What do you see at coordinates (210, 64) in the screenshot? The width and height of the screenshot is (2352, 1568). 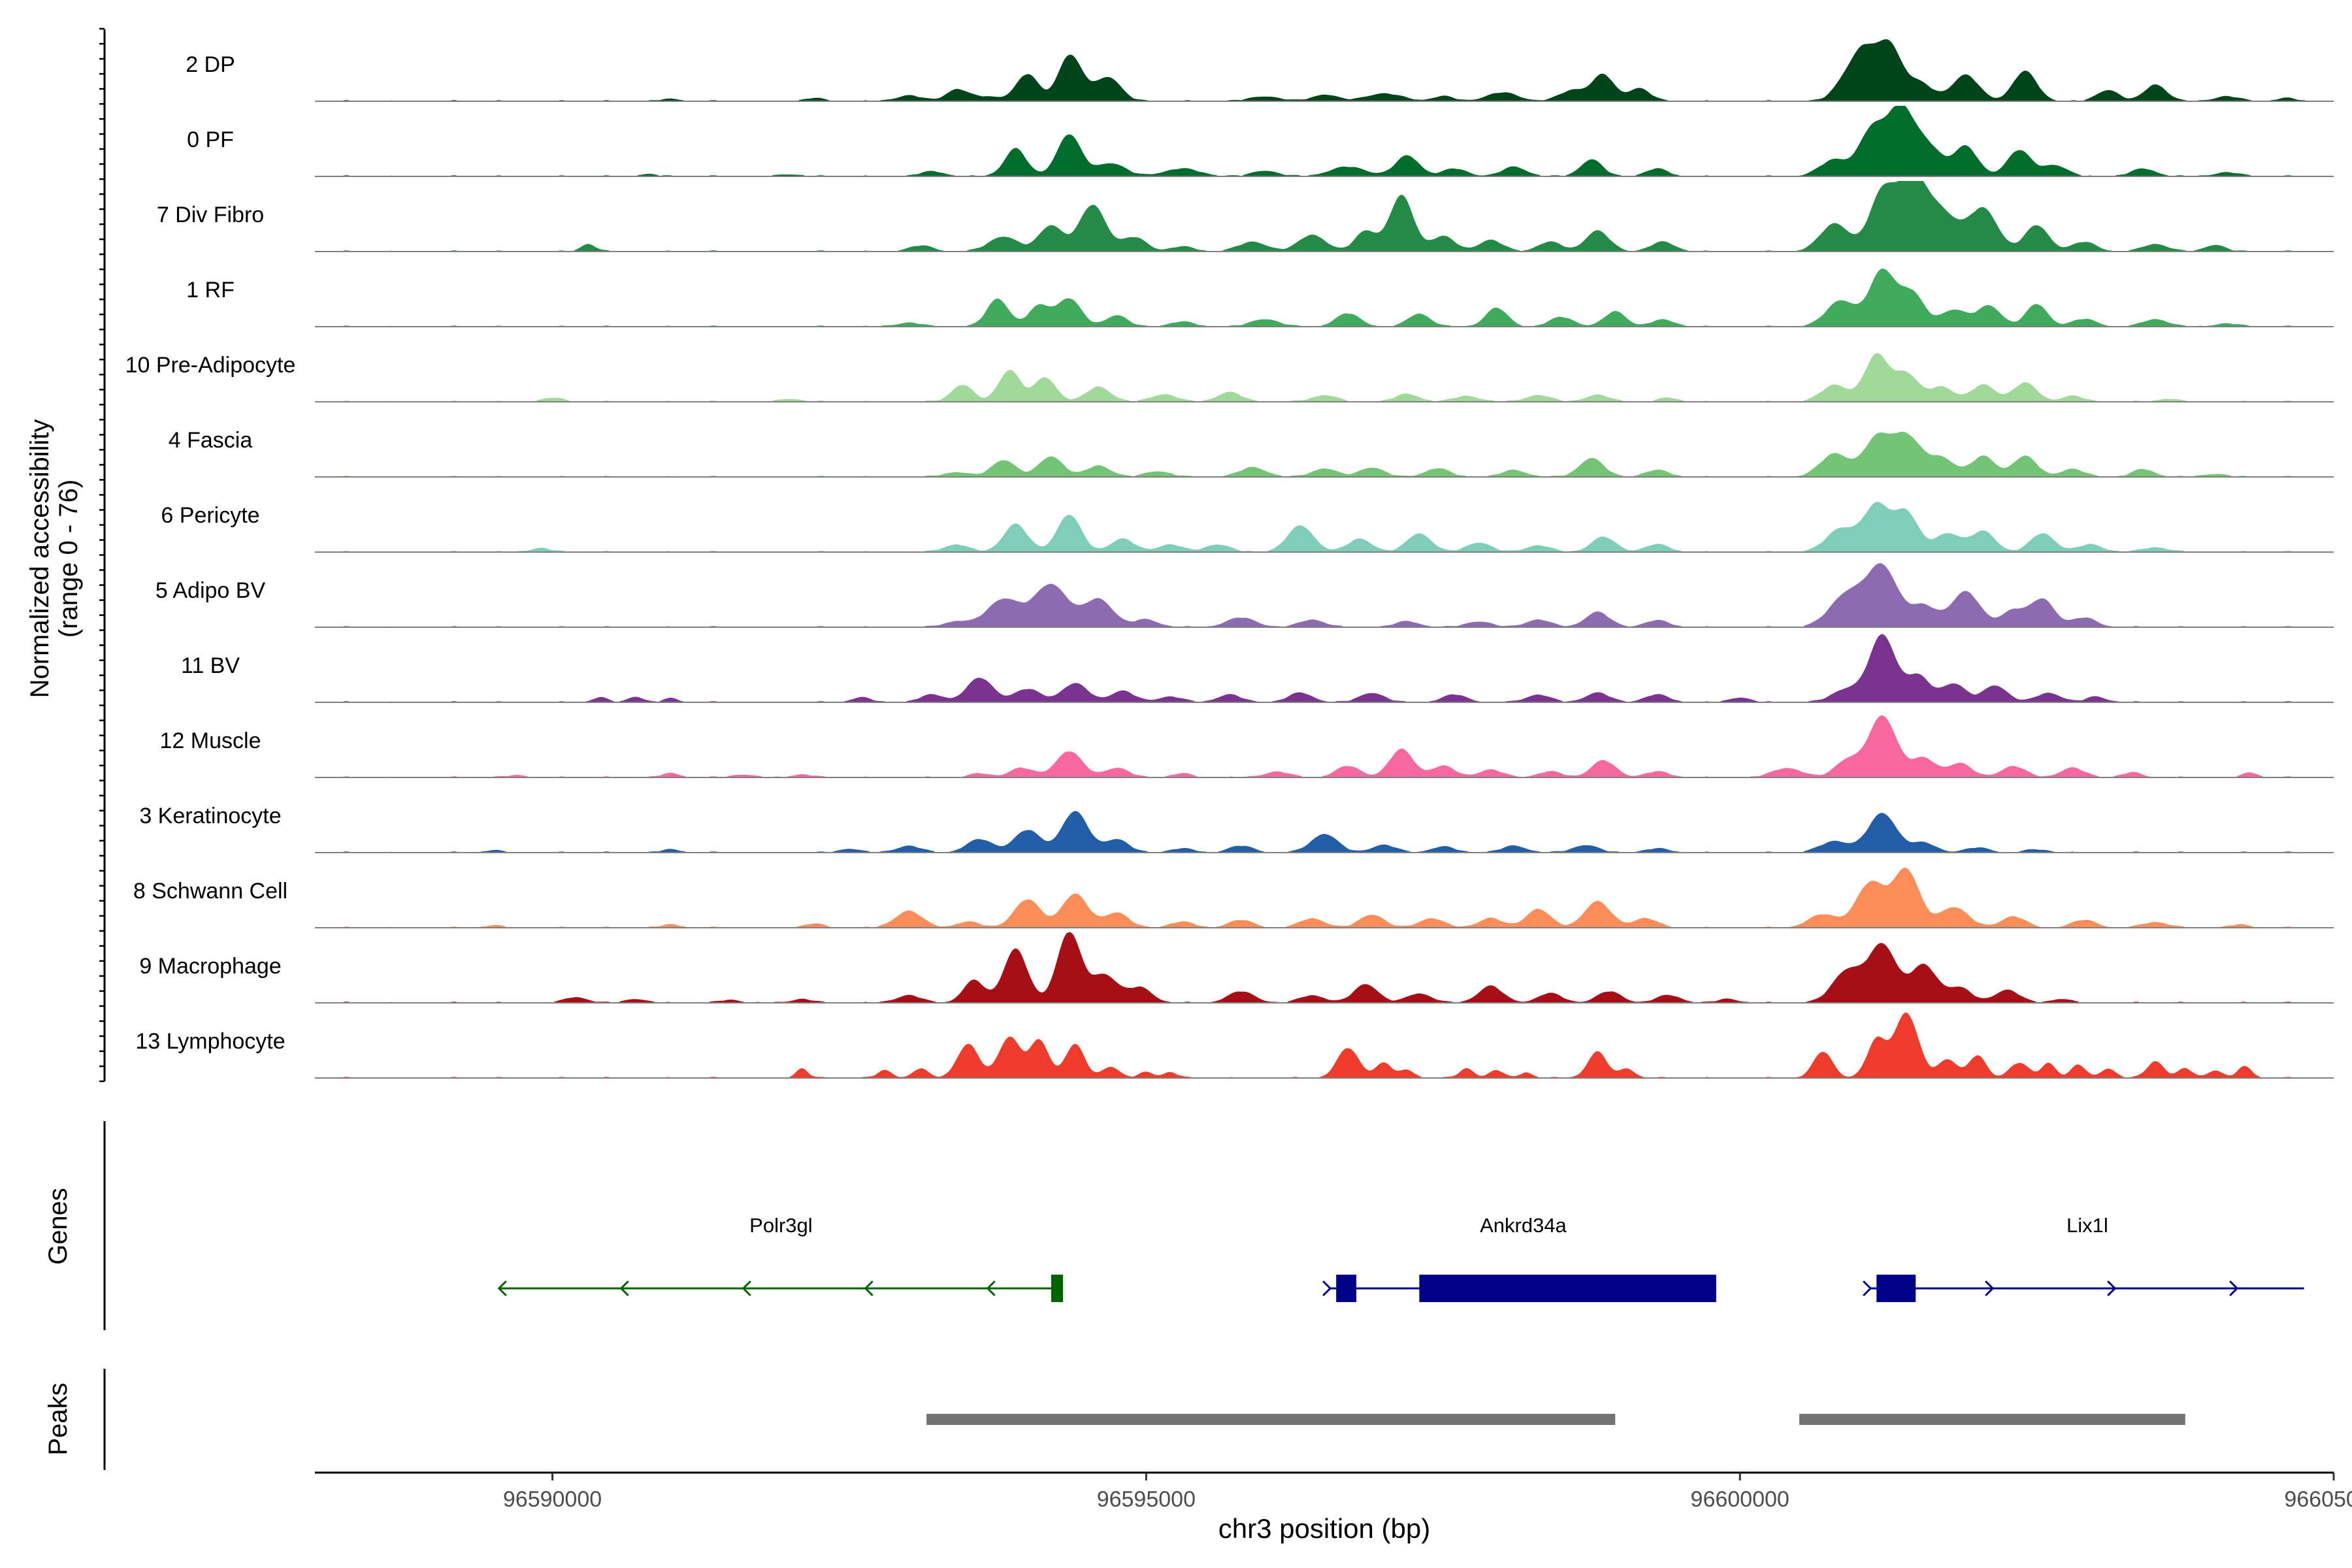 I see `track-label: 2 DP` at bounding box center [210, 64].